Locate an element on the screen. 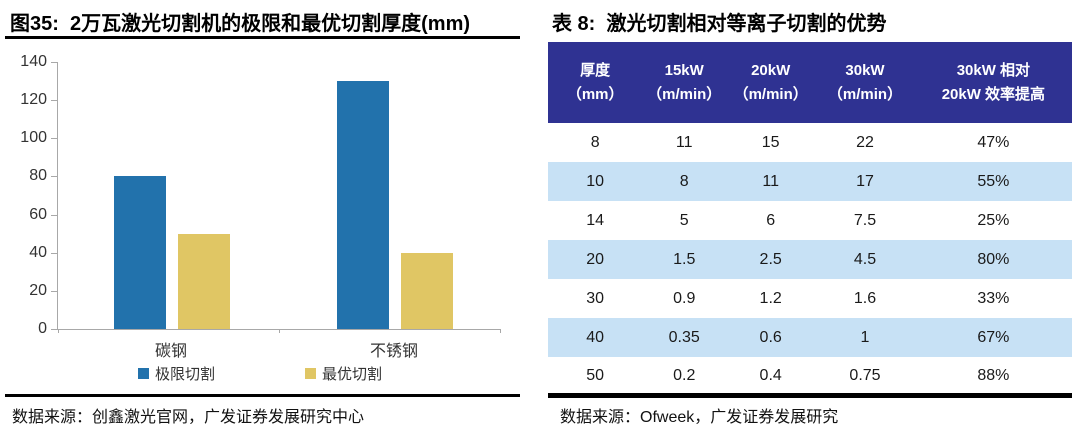  legend-item: 极限切割 is located at coordinates (176, 373).